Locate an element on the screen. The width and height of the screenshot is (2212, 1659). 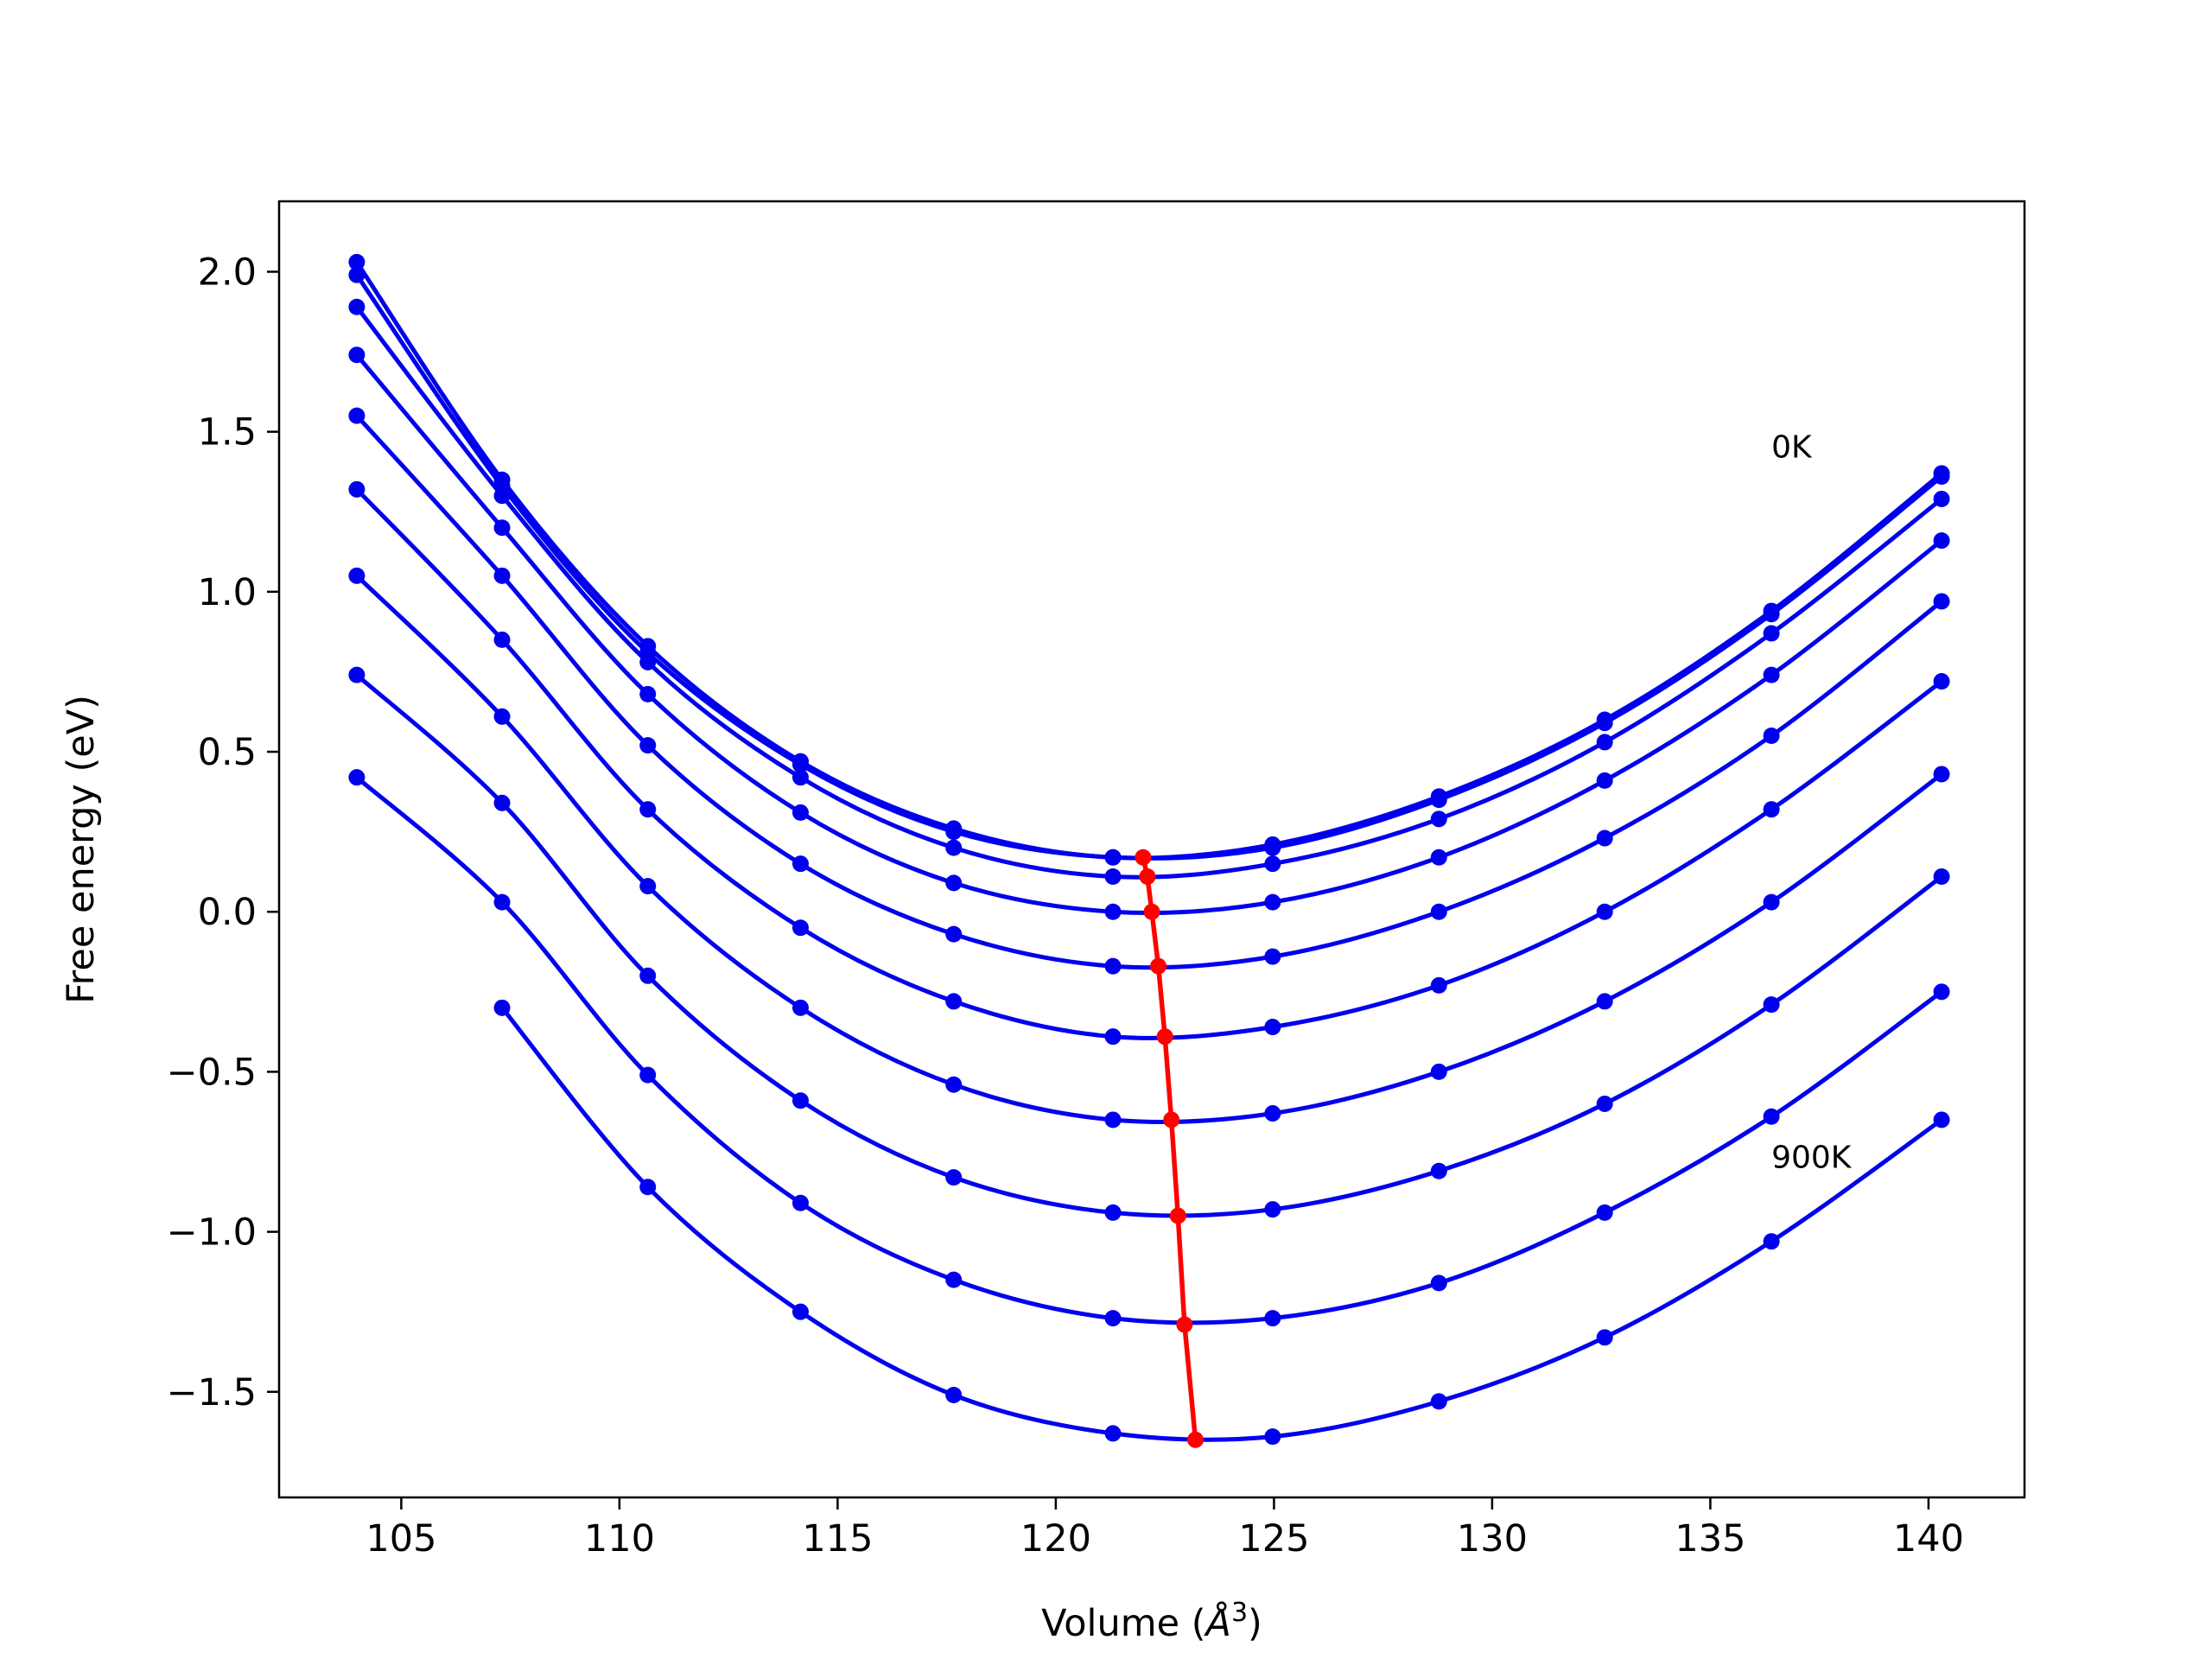
x-tick-label: 115 is located at coordinates (837, 1538).